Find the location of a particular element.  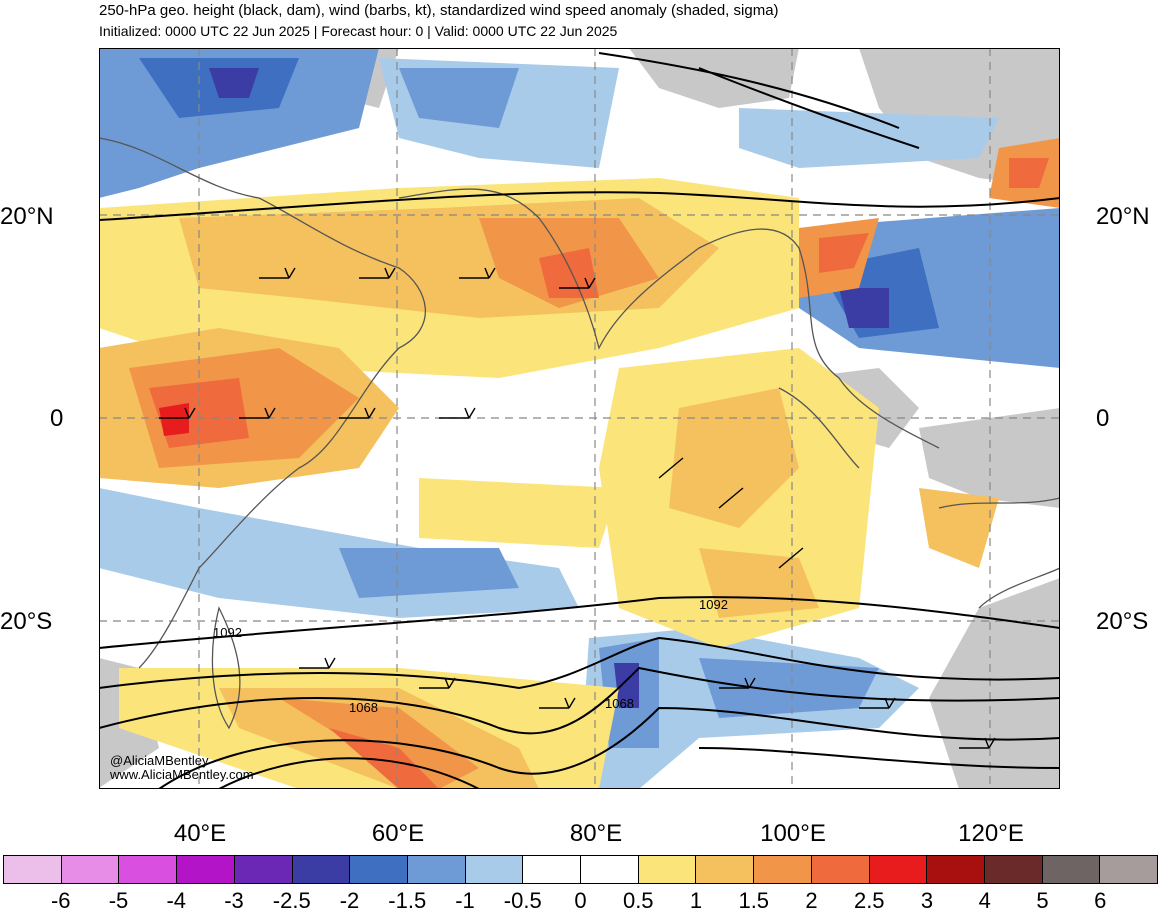

watermark-url: www.AliciaMBentley.com is located at coordinates (182, 774).